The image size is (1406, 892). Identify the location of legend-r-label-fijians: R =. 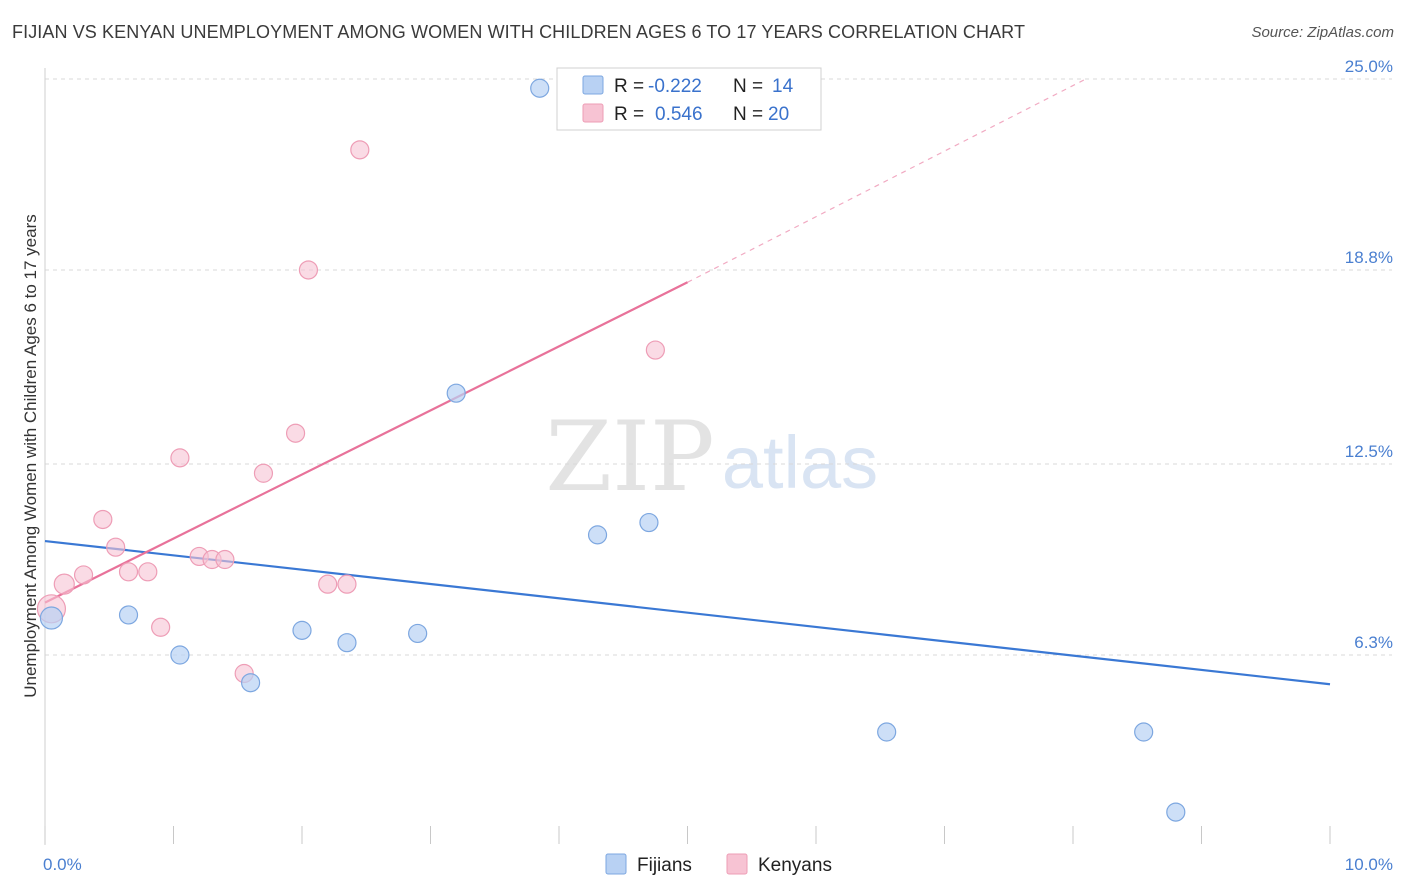
(629, 86).